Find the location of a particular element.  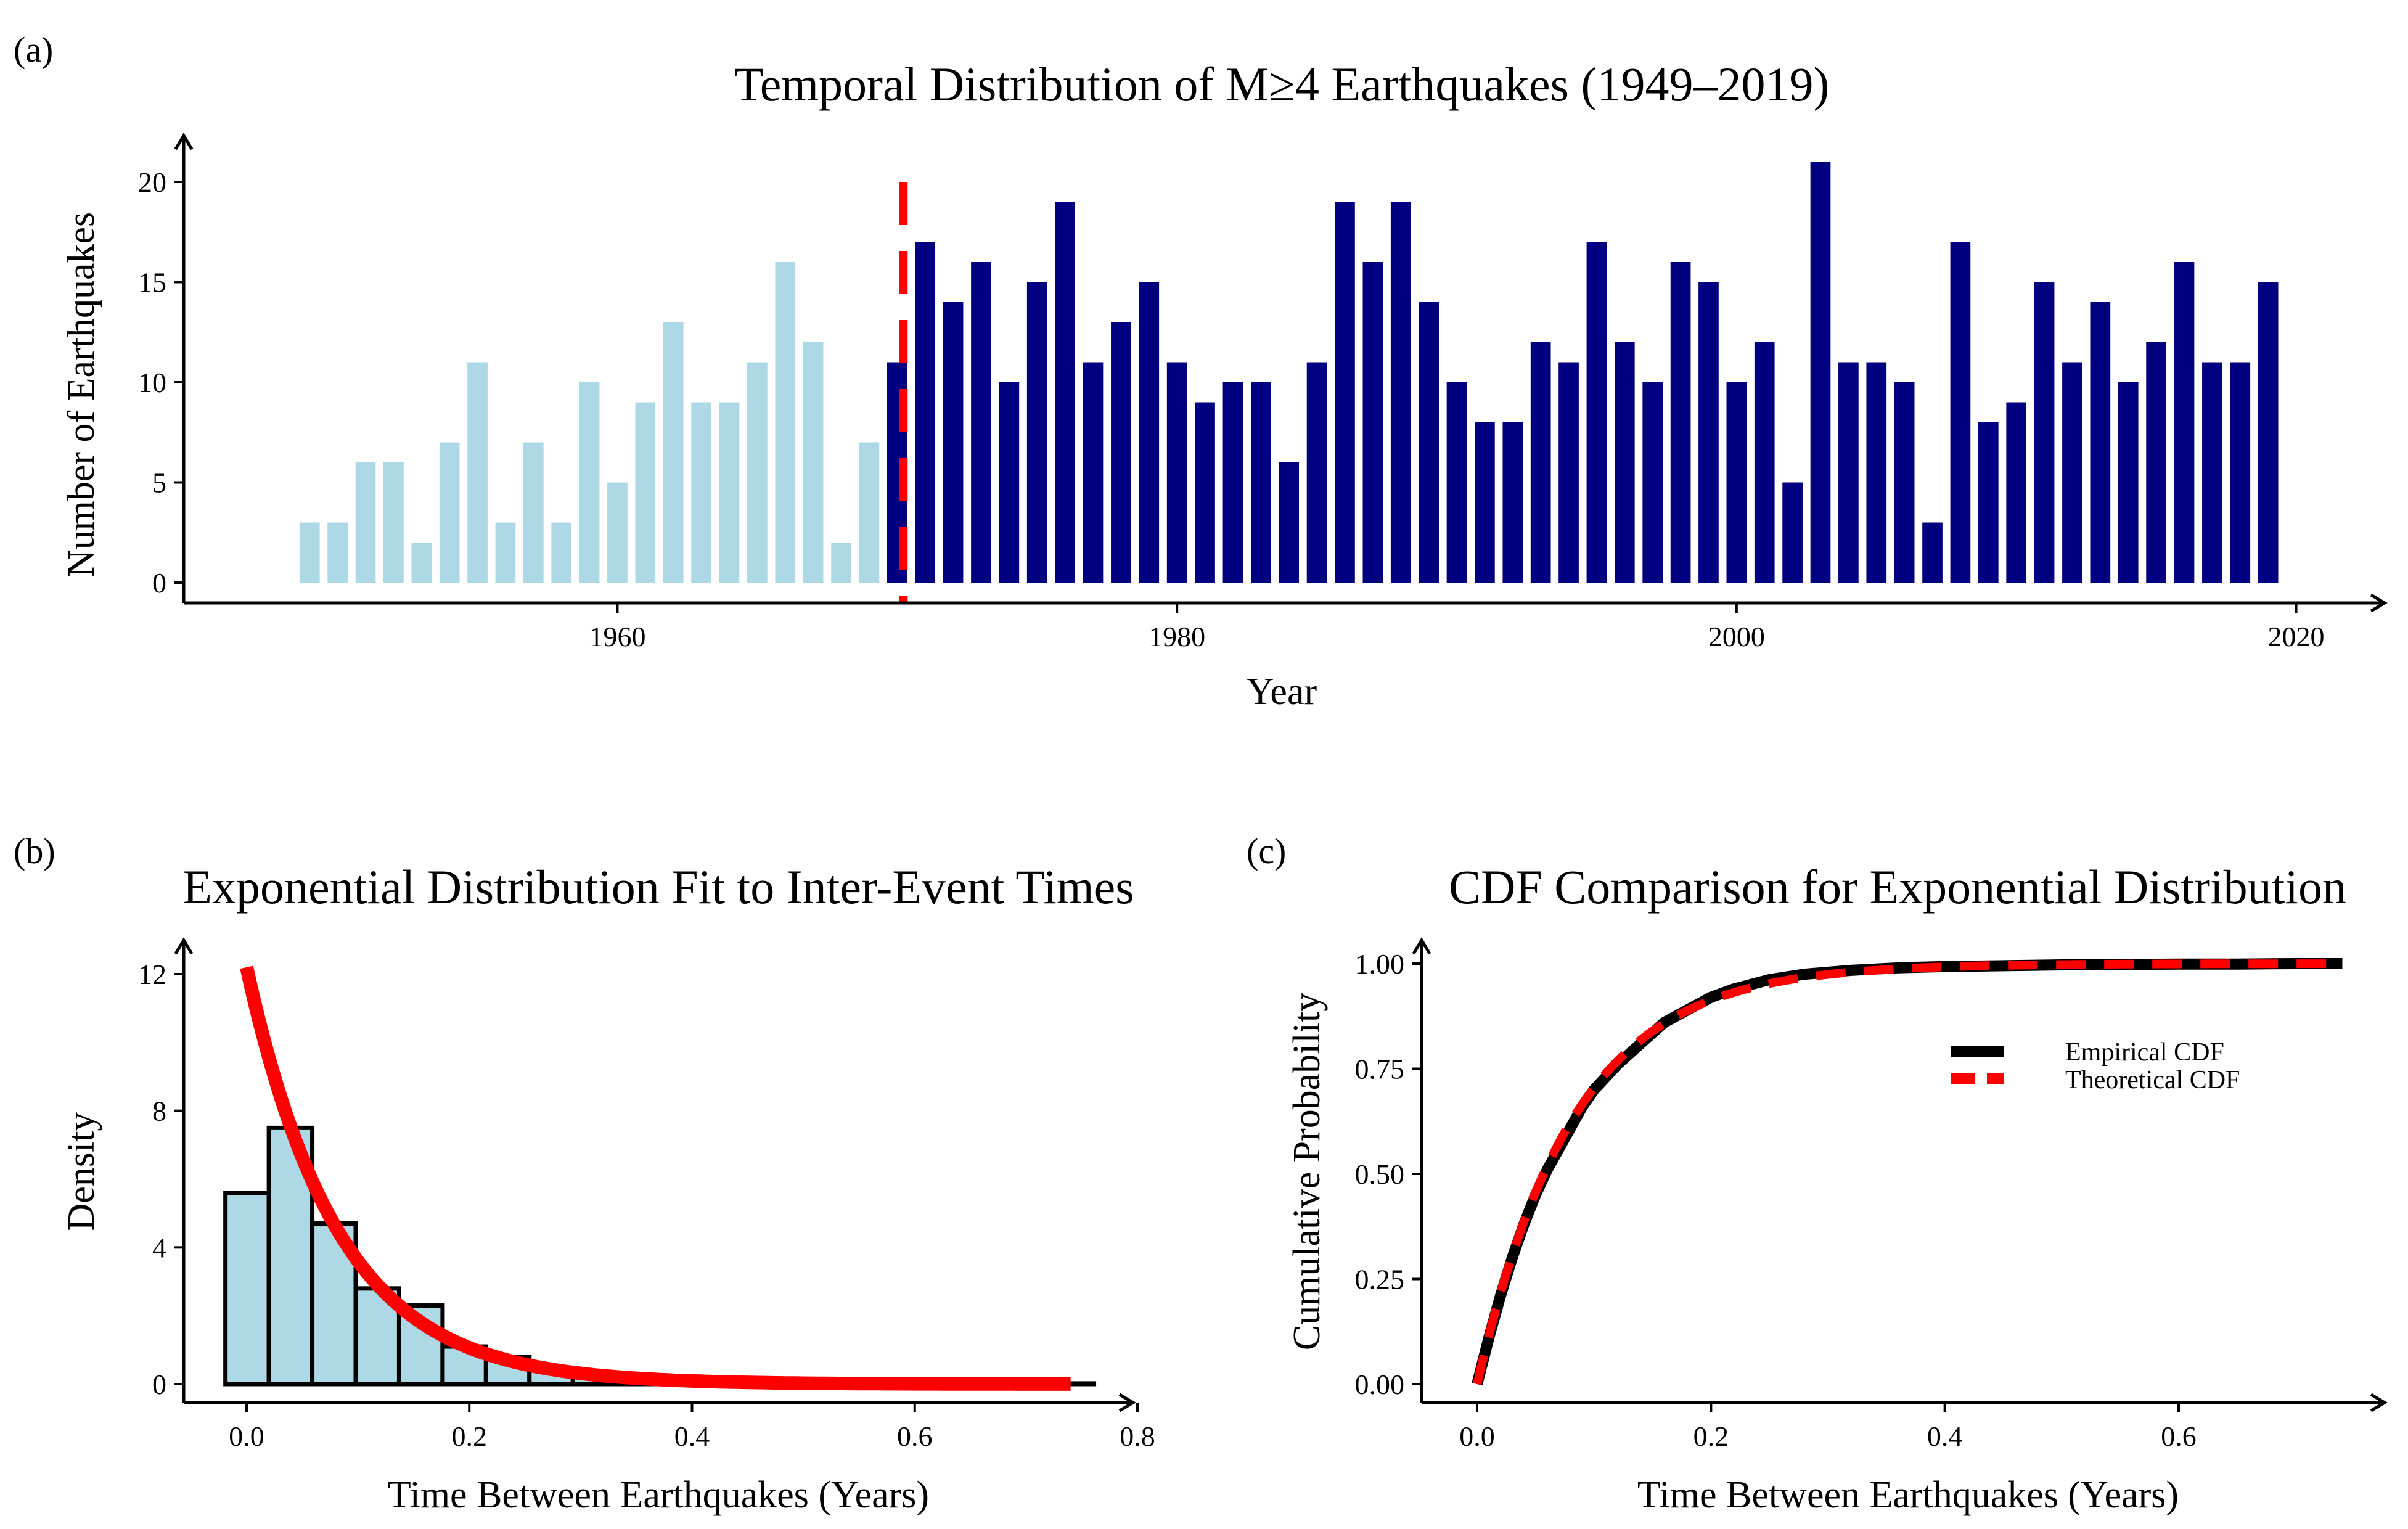

bar-1985 is located at coordinates (1317, 473).